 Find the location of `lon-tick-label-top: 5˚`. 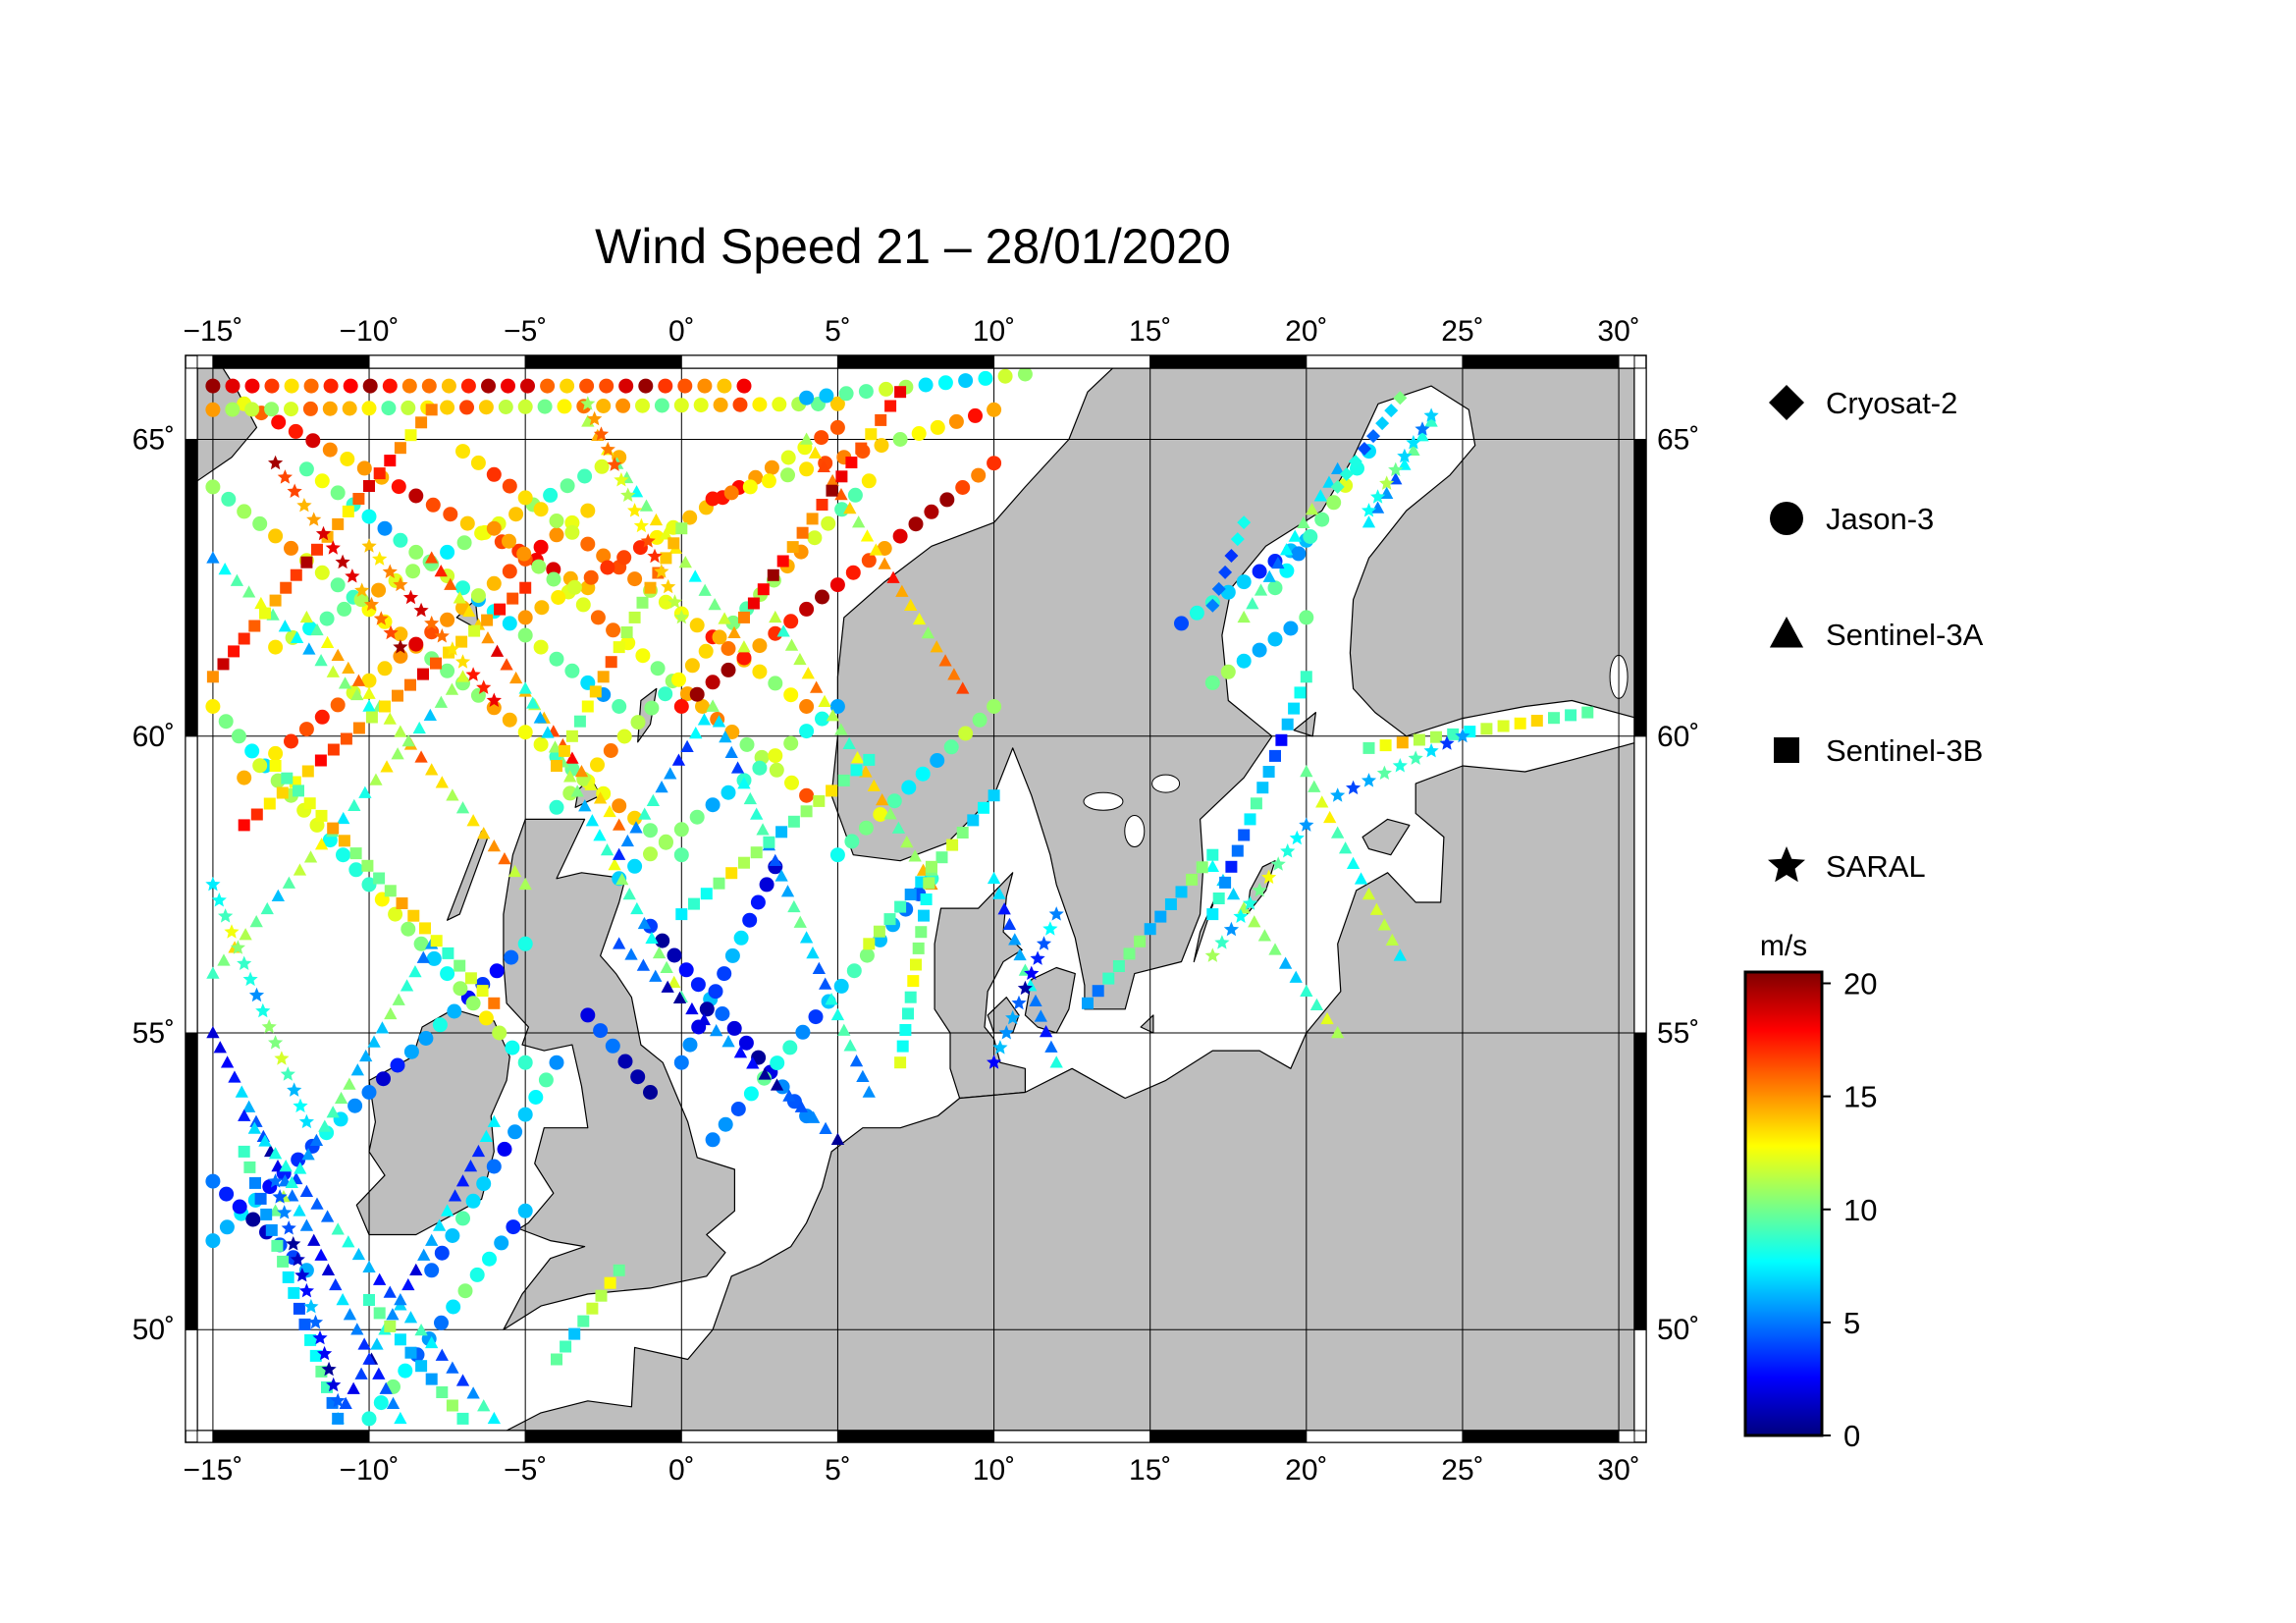

lon-tick-label-top: 5˚ is located at coordinates (838, 331).